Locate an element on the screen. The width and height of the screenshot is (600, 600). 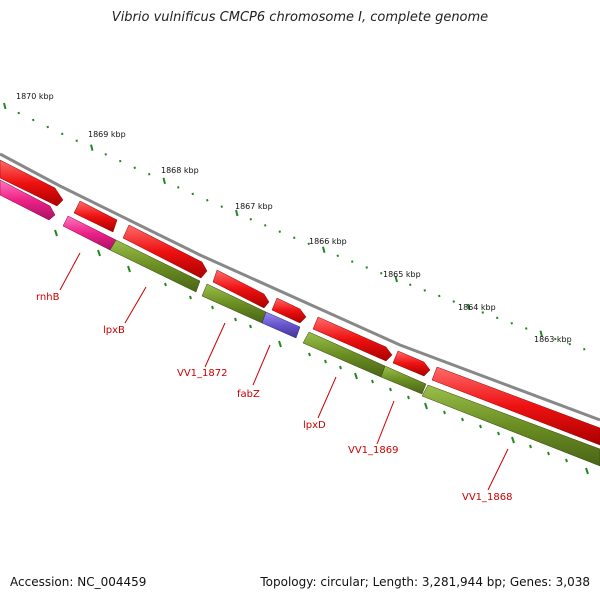
scale-label: 1866 kbp is located at coordinates (328, 241).